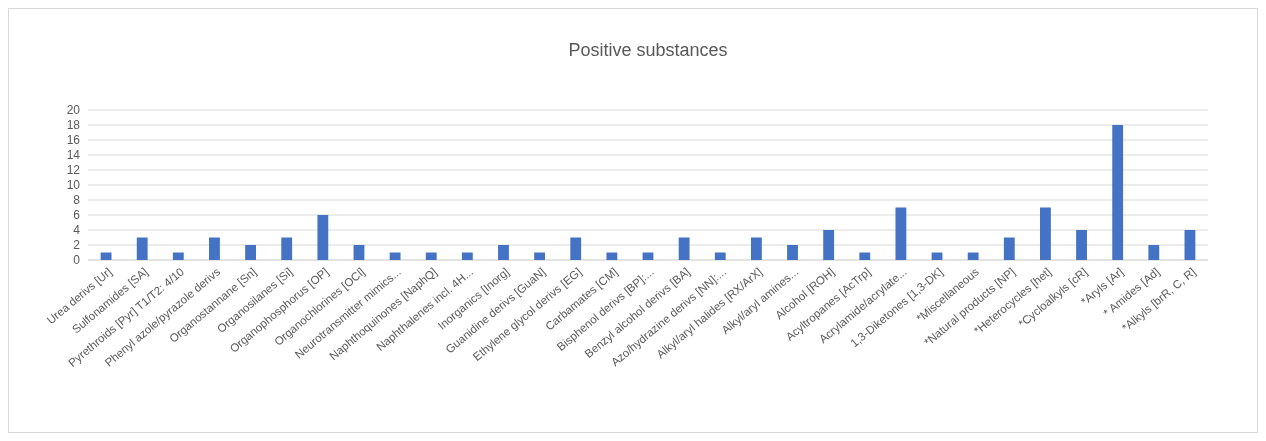 The image size is (1266, 441). What do you see at coordinates (73, 110) in the screenshot?
I see `y-tick-label: 20` at bounding box center [73, 110].